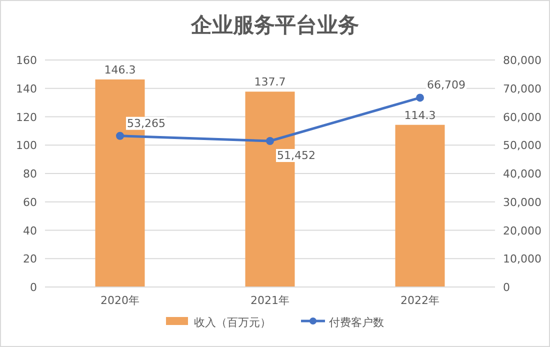 The height and width of the screenshot is (347, 550). What do you see at coordinates (522, 231) in the screenshot?
I see `y2-tick-label: 20,000` at bounding box center [522, 231].